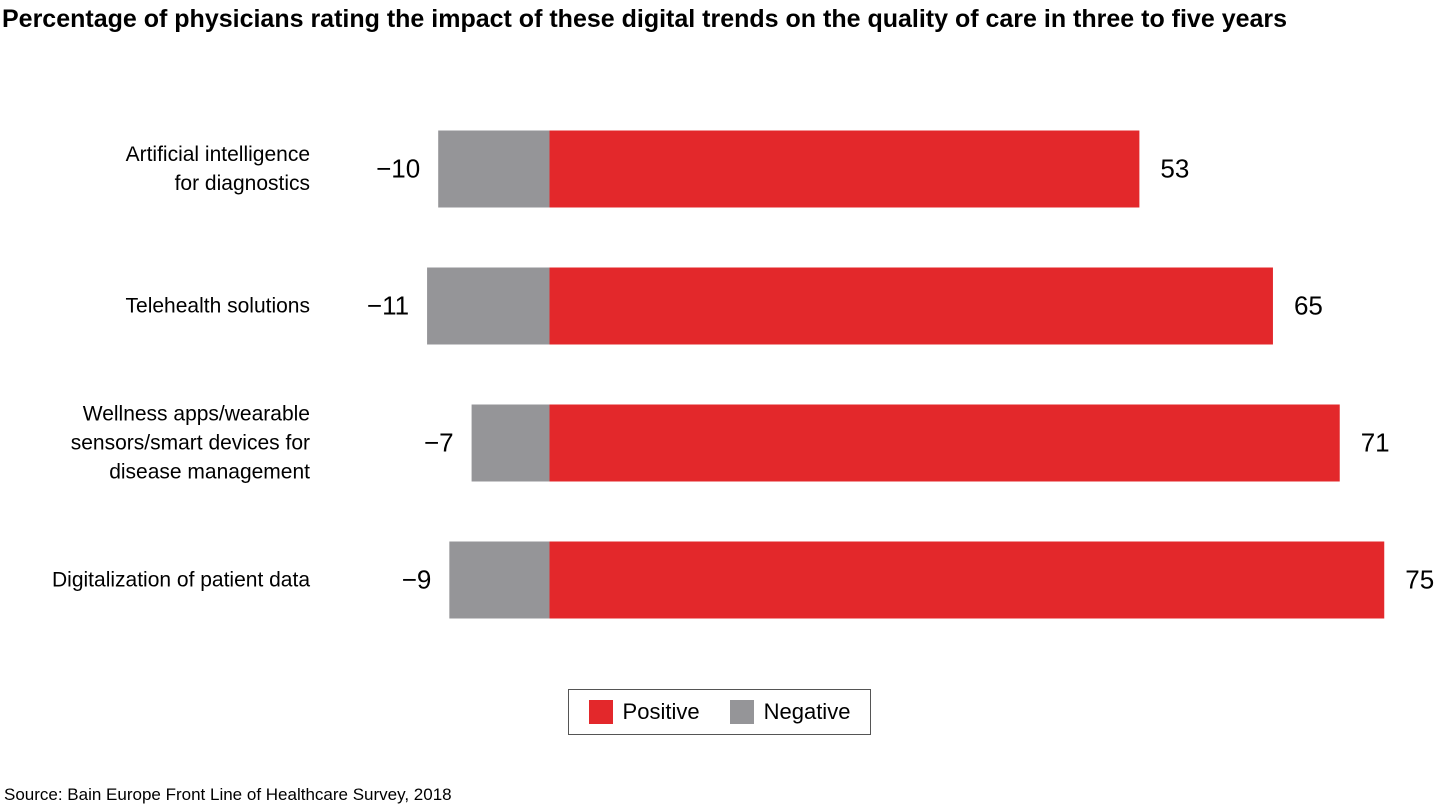  I want to click on category-label: Artificial intelligence for diagnostics, so click(217, 169).